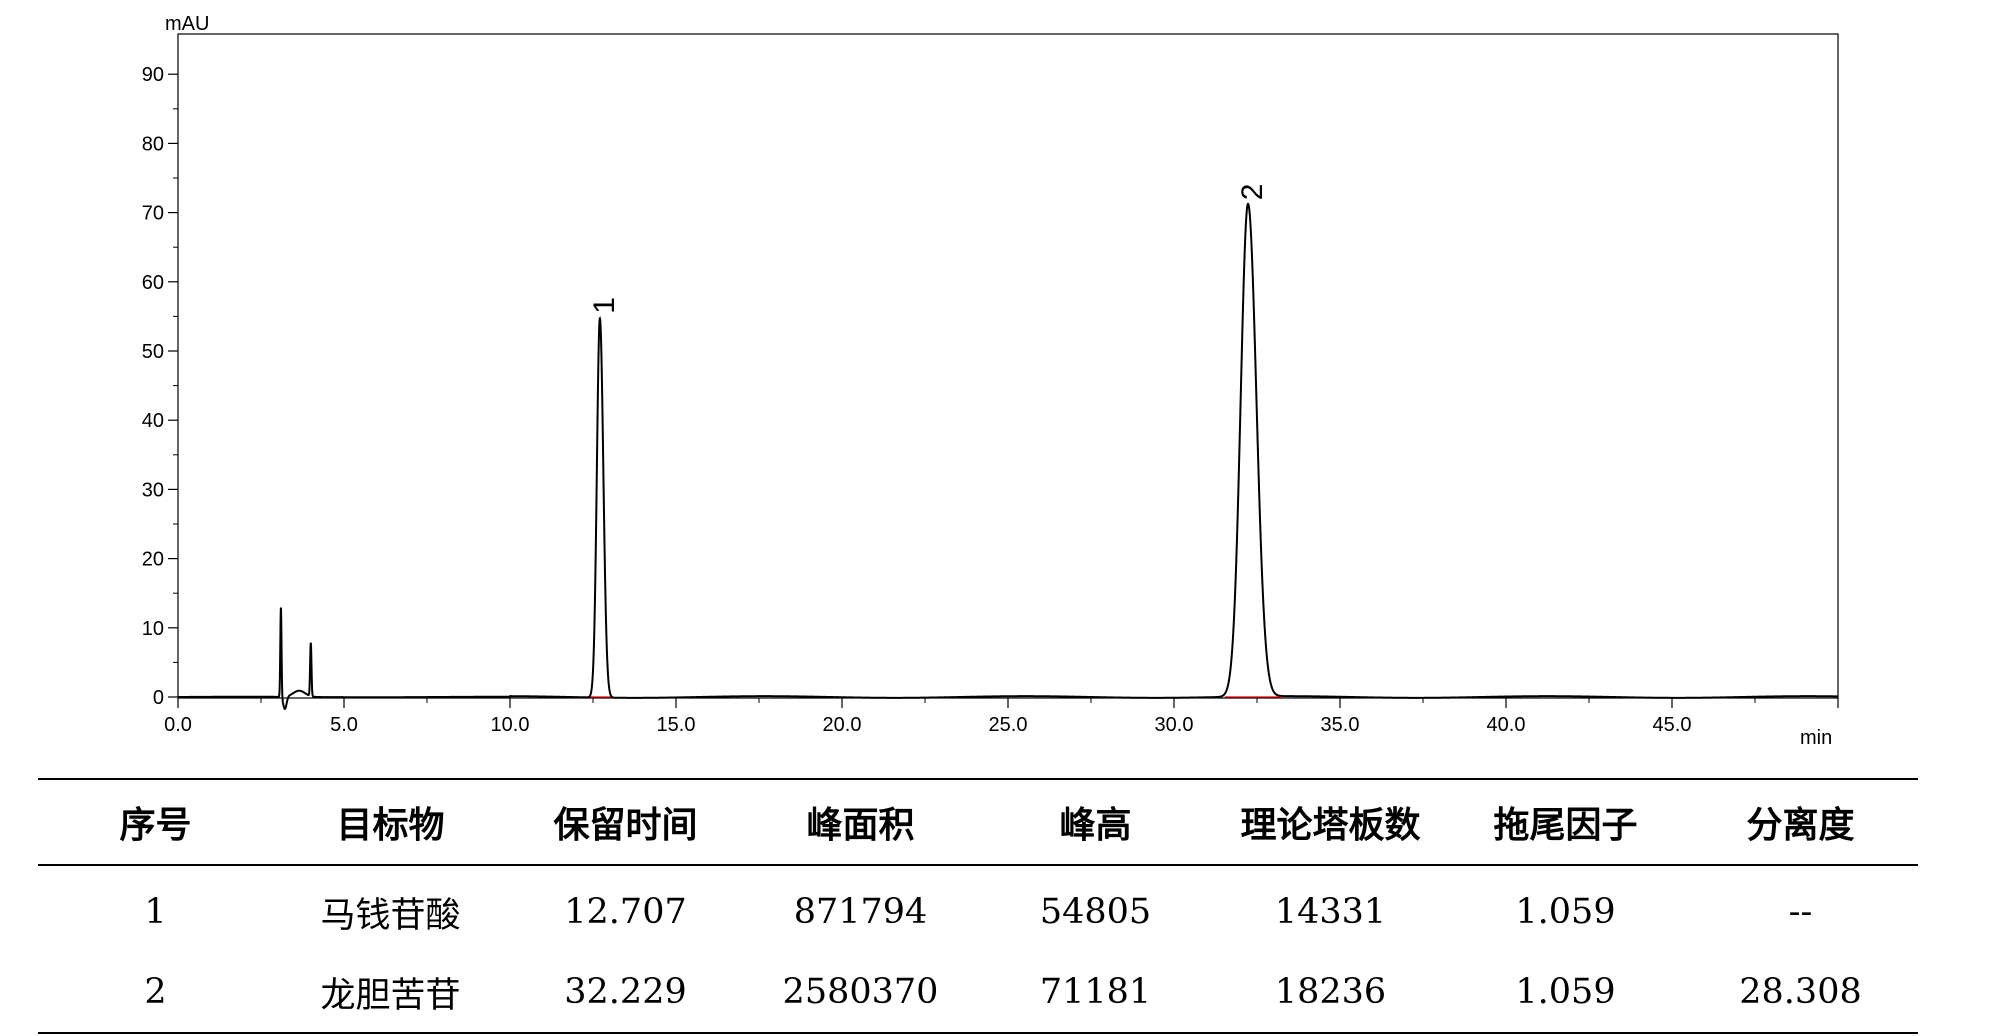 This screenshot has width=1998, height=1036. What do you see at coordinates (155, 992) in the screenshot?
I see `cell-no: 2` at bounding box center [155, 992].